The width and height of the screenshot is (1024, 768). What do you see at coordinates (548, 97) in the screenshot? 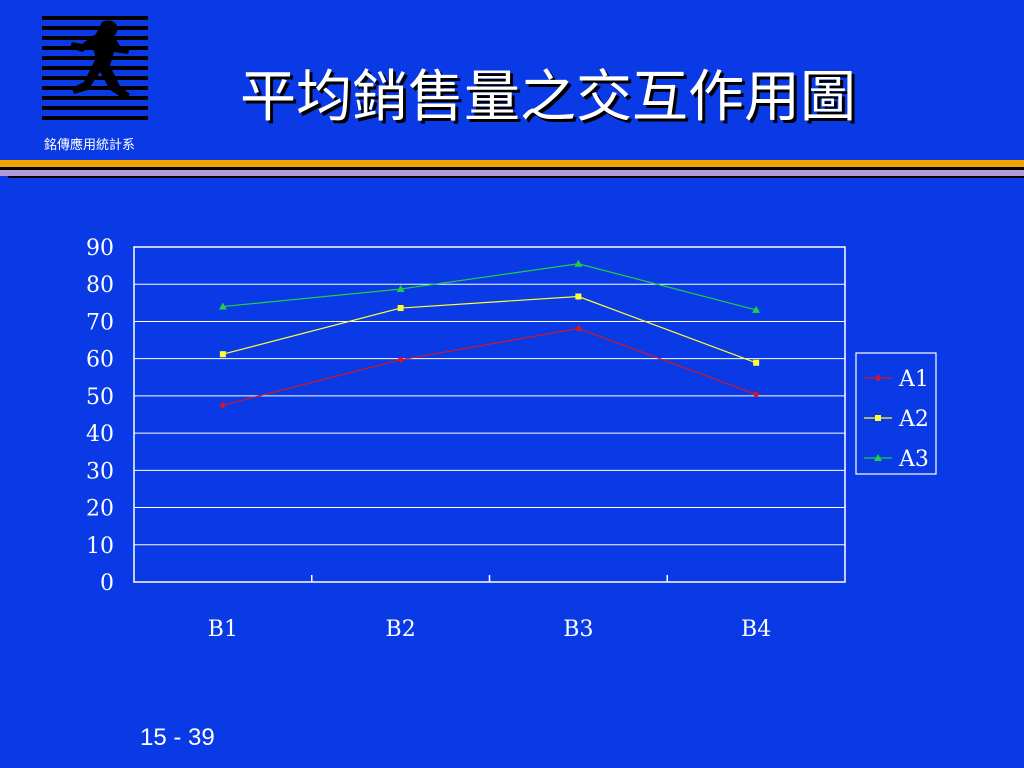
I see `page-title: 平均銷售量之交互作用圖` at bounding box center [548, 97].